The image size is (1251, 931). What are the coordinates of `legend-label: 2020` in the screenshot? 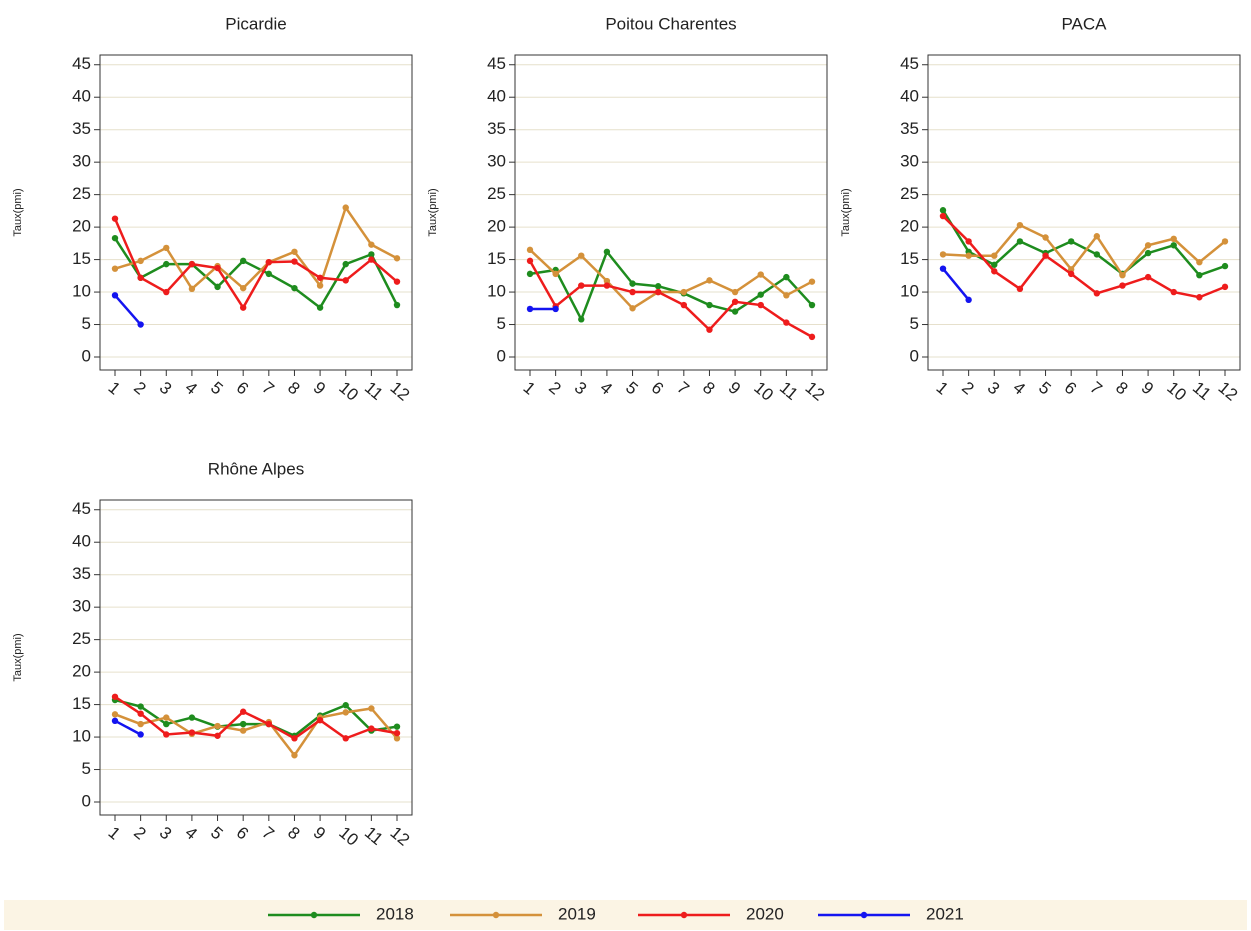 It's located at (765, 913).